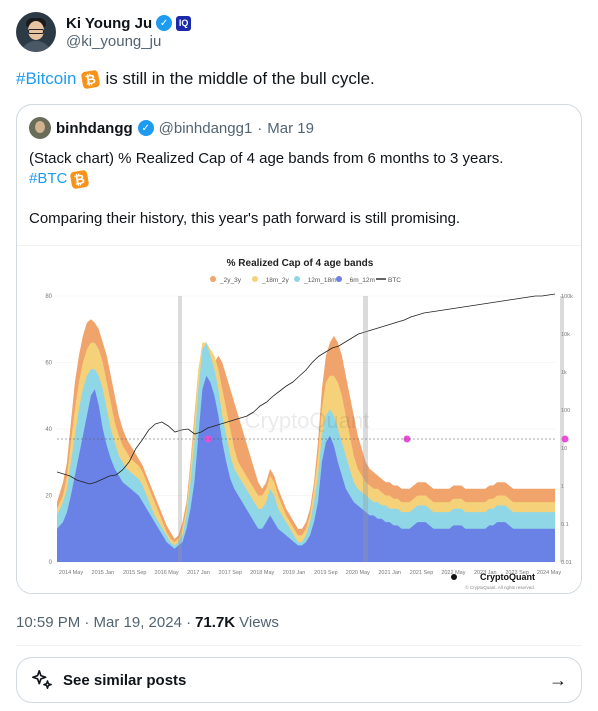 The image size is (598, 711). Describe the element at coordinates (46, 78) in the screenshot. I see `hashtag-link: #Bitcoin` at that location.